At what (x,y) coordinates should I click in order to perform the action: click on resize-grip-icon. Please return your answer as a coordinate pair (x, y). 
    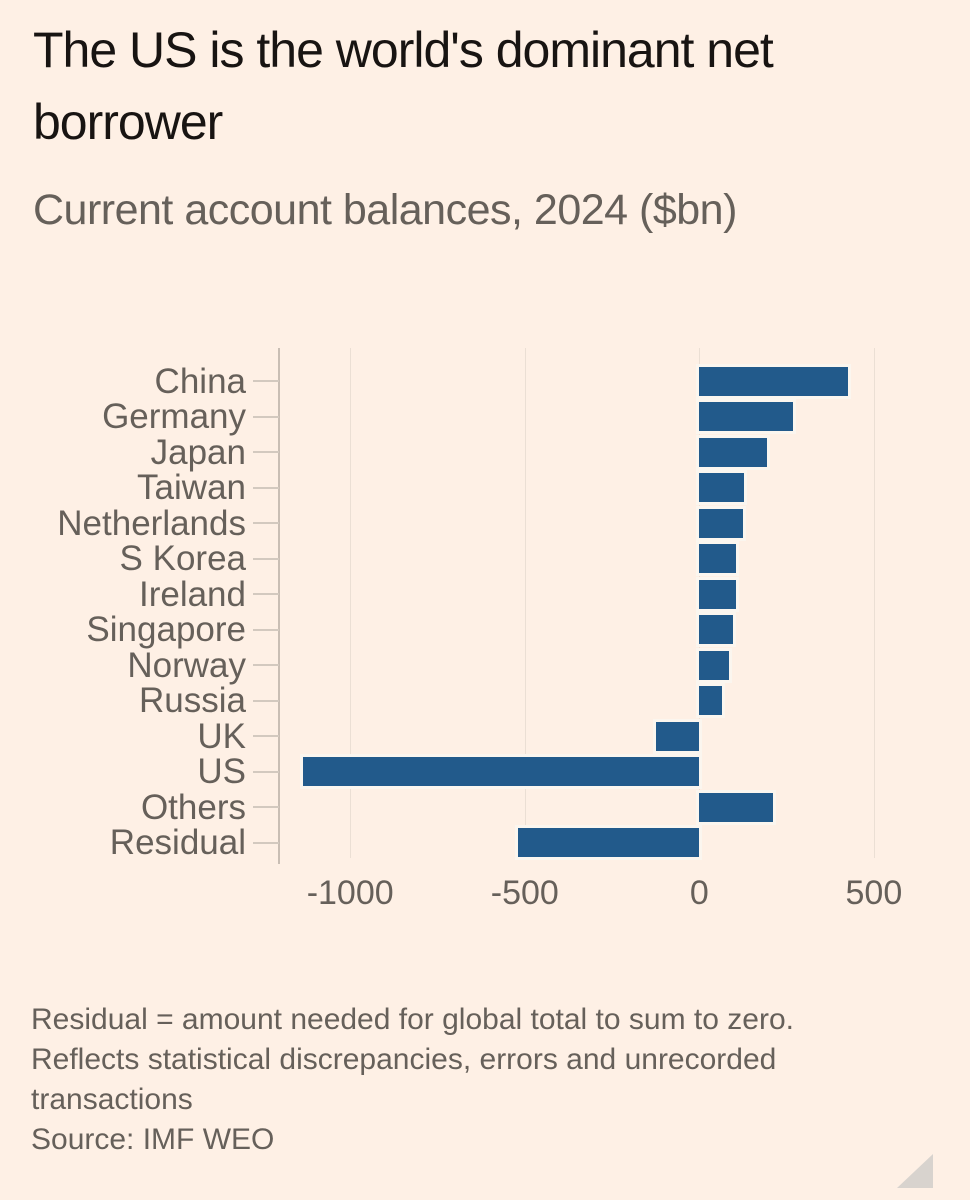
    Looking at the image, I should click on (915, 1171).